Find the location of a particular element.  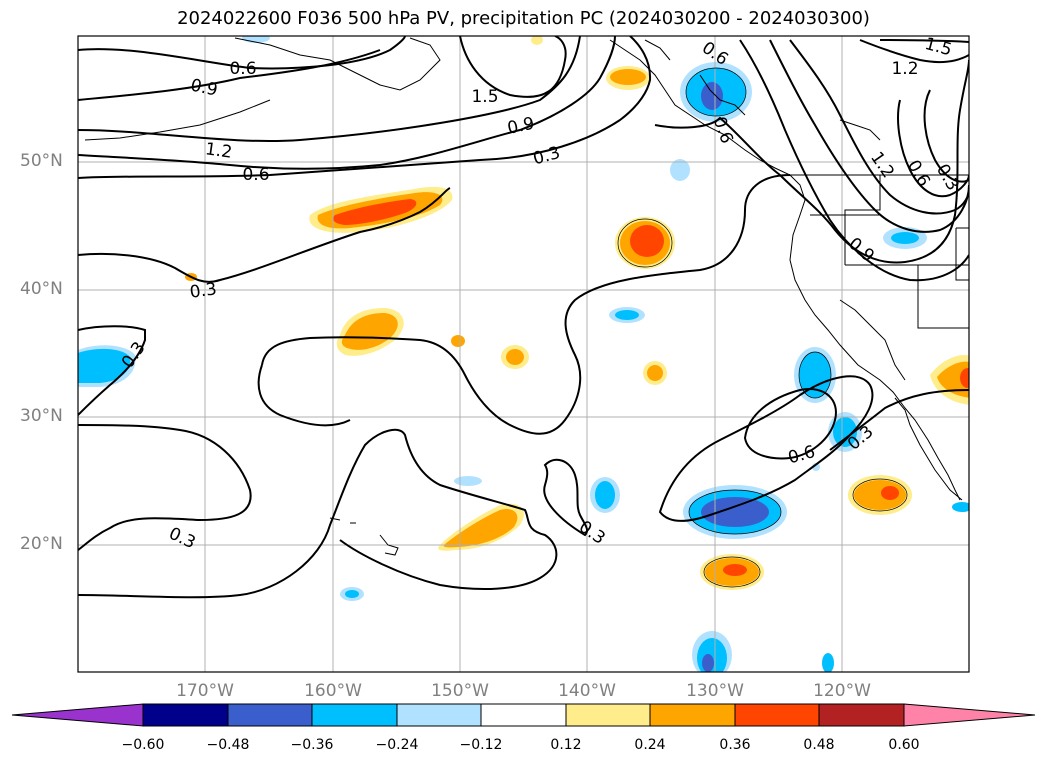

lon-label-150w: 150°W is located at coordinates (460, 691).